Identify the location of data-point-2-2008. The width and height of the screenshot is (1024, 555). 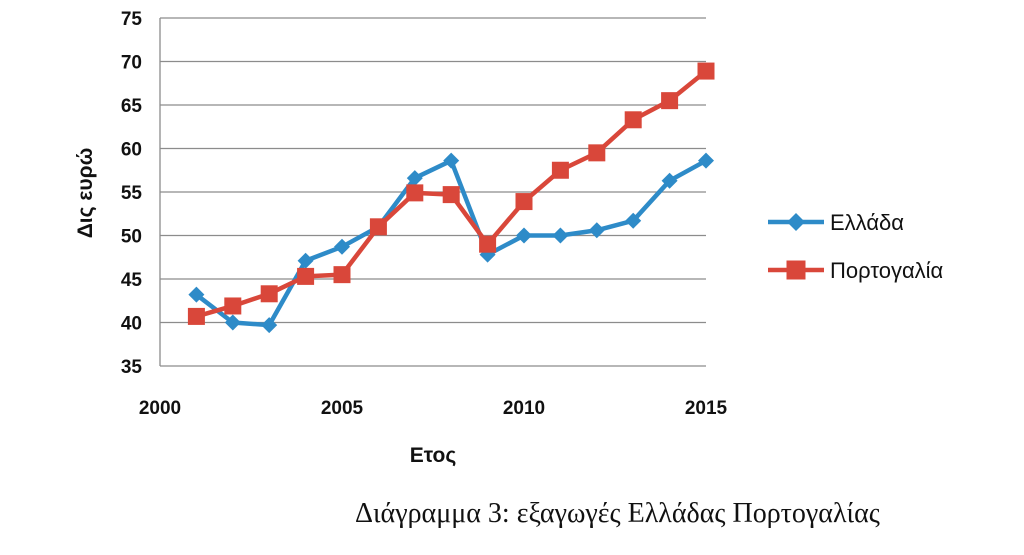
(451, 195).